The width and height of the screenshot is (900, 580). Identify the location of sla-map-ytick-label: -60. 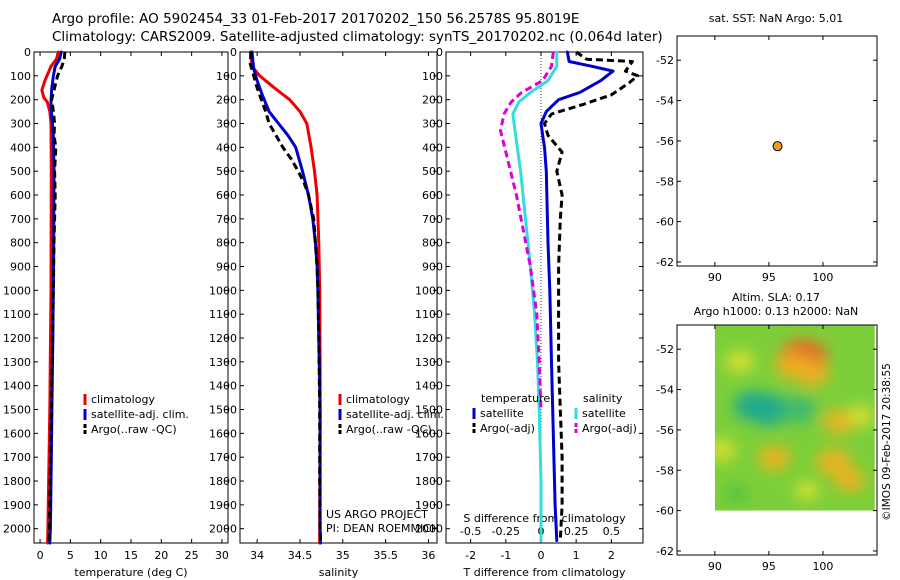
(665, 511).